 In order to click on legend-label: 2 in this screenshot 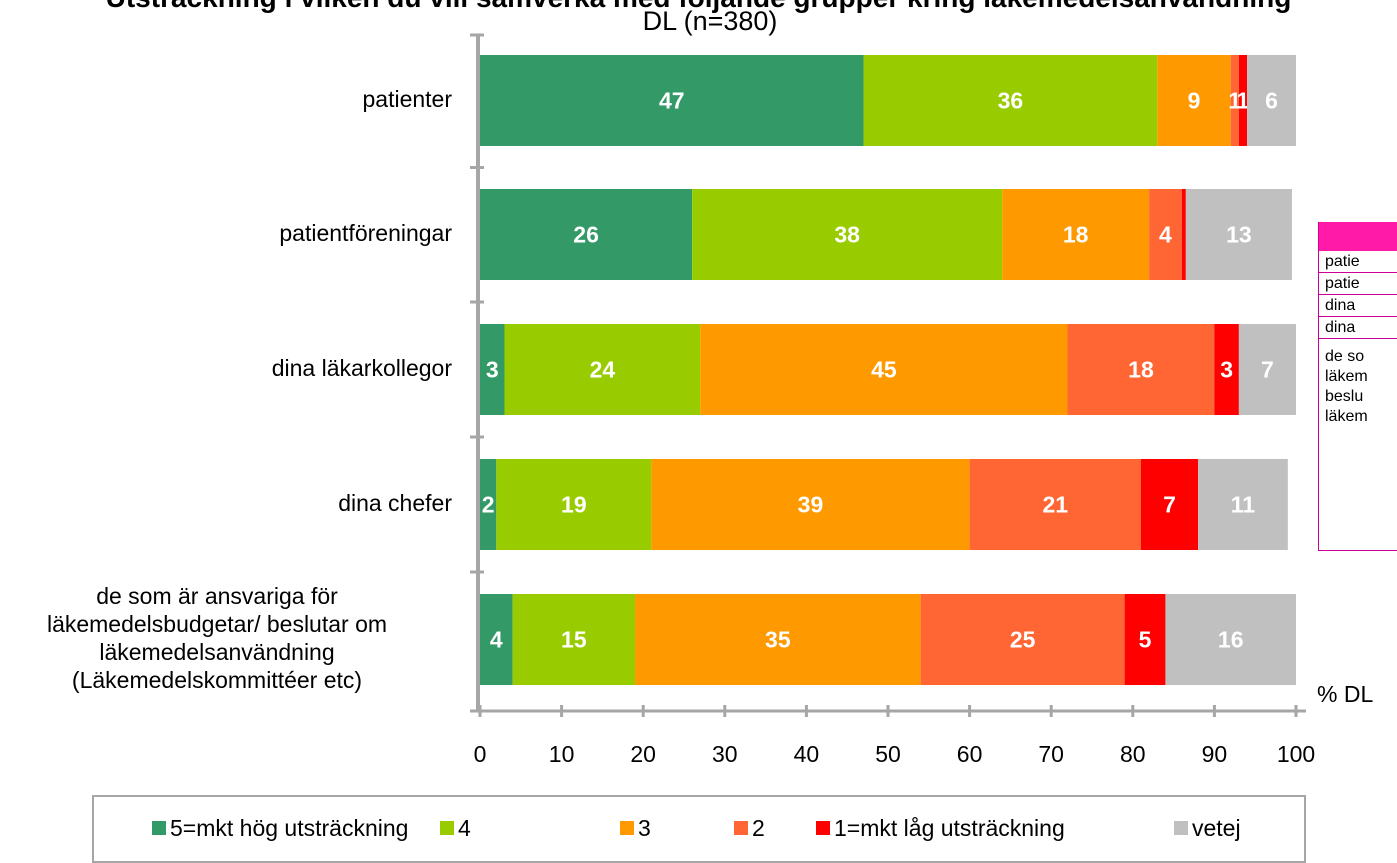, I will do `click(758, 828)`.